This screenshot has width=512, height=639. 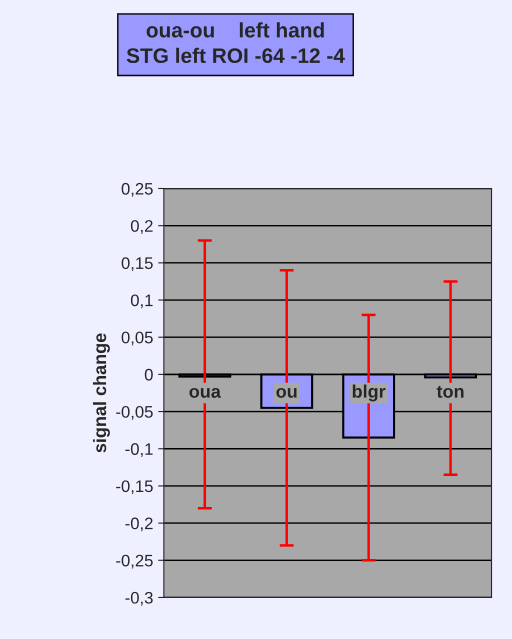 What do you see at coordinates (141, 227) in the screenshot?
I see `y-tick-label: 0,2` at bounding box center [141, 227].